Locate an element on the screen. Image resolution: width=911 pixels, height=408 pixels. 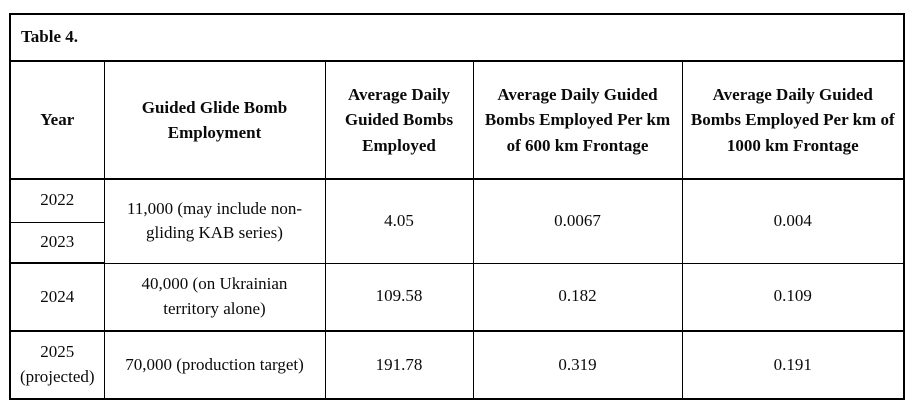
cell-per-km-600-2025: 0.319 is located at coordinates (577, 365).